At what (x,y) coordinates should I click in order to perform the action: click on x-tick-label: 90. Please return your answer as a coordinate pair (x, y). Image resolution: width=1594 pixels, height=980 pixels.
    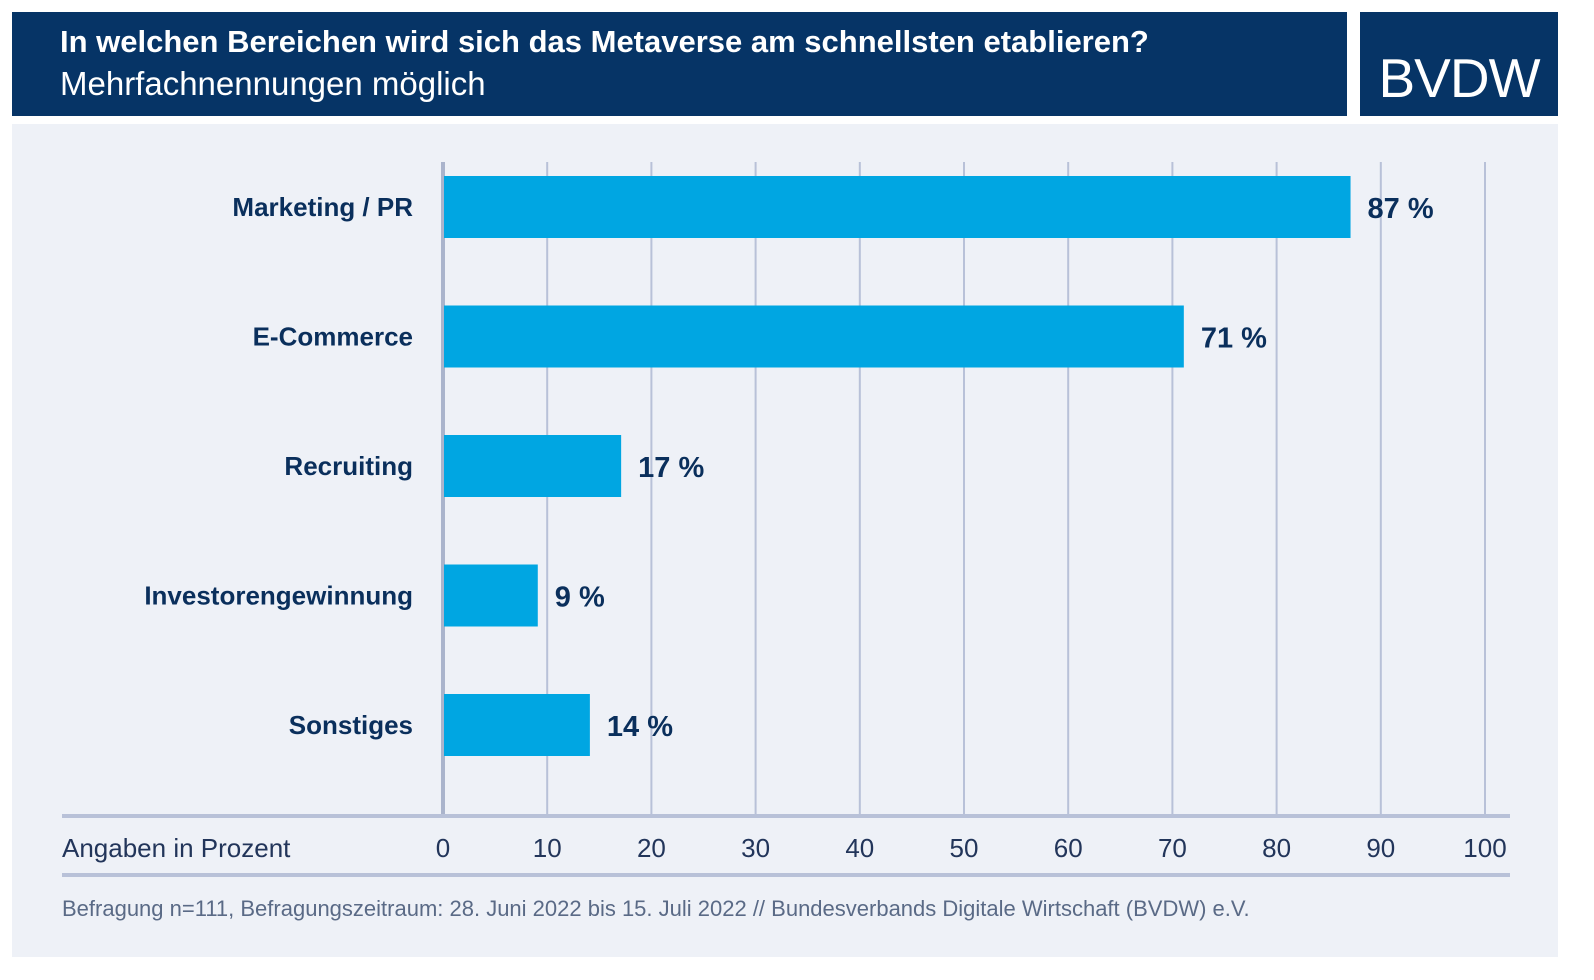
    Looking at the image, I should click on (1380, 848).